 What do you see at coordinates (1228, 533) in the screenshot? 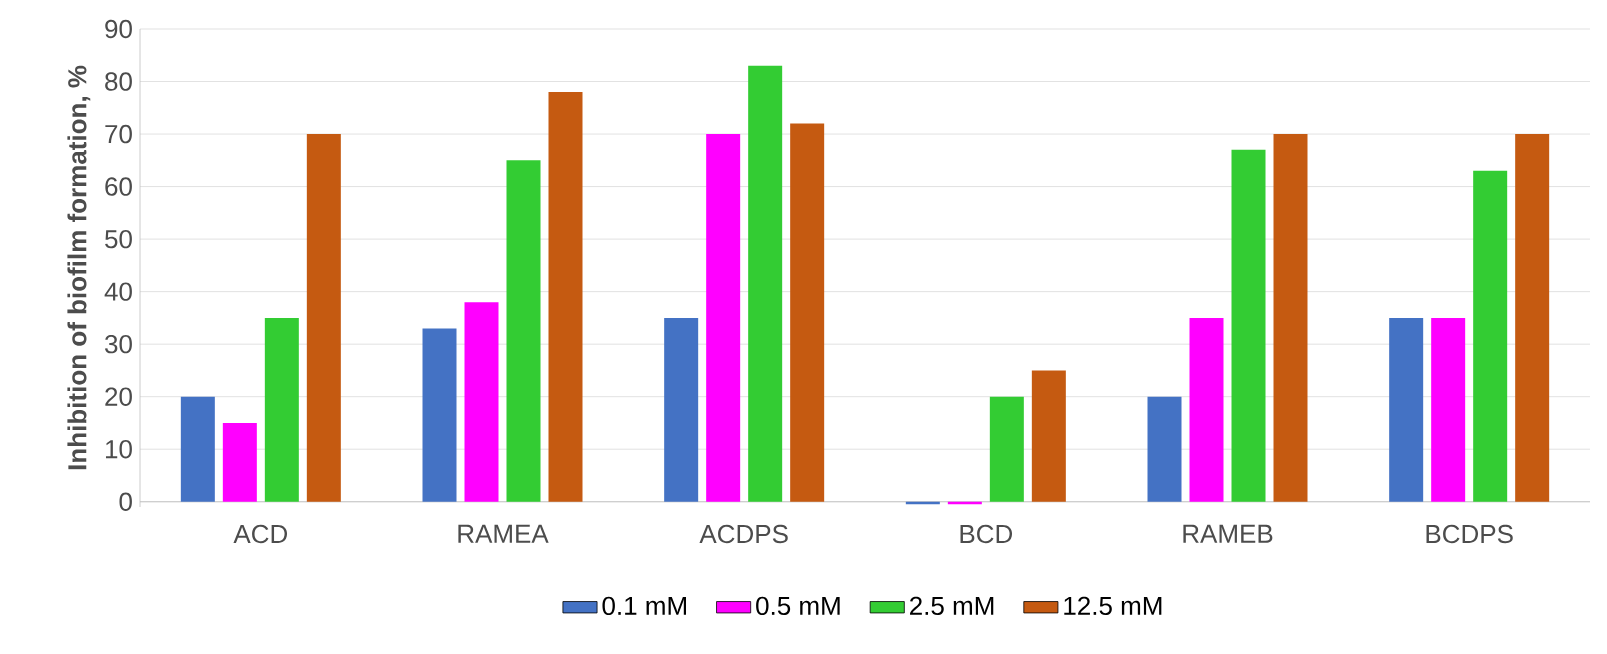
I see `x-tick-label: RAMEB` at bounding box center [1228, 533].